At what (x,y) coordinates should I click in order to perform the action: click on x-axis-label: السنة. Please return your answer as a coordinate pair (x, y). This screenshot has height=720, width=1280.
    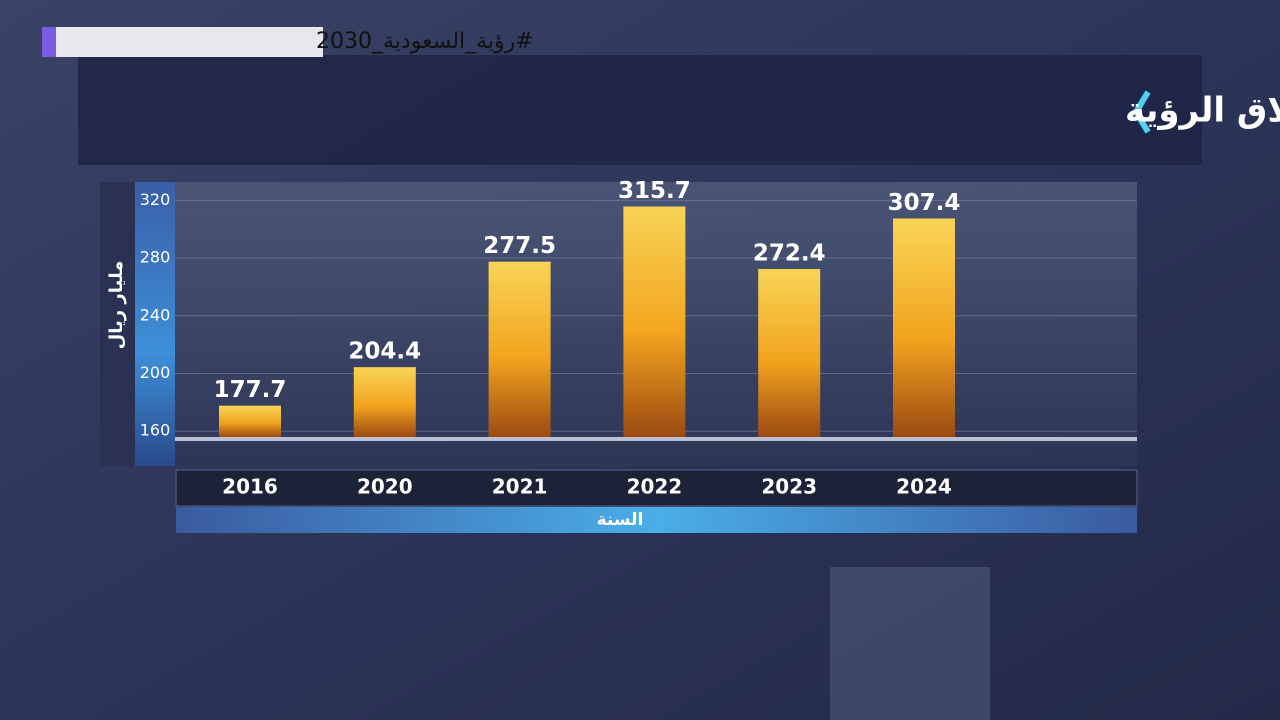
    Looking at the image, I should click on (620, 520).